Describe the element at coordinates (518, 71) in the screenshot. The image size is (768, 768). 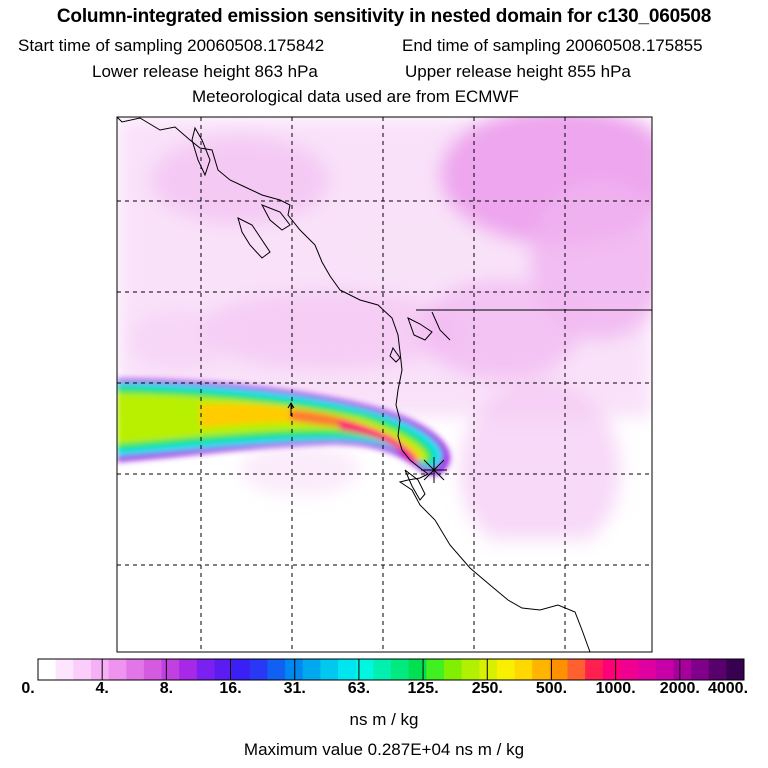
I see `upper-release-label: Upper release height 855 hPa` at that location.